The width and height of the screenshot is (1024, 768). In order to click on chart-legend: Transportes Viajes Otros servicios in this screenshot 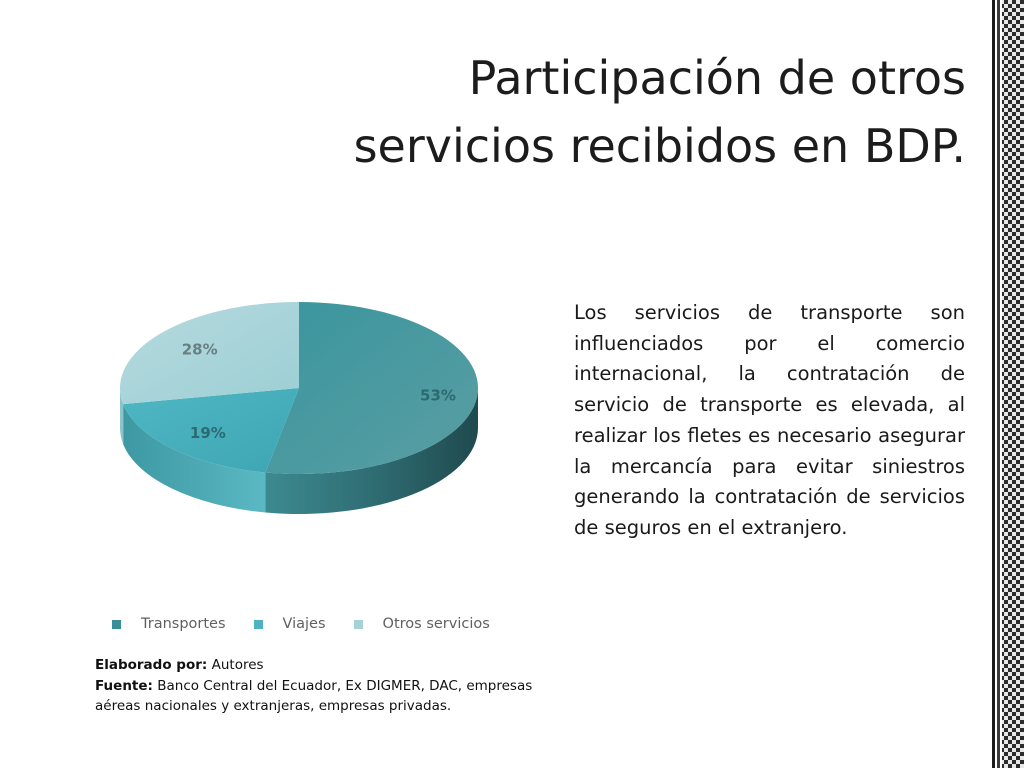, I will do `click(315, 624)`.